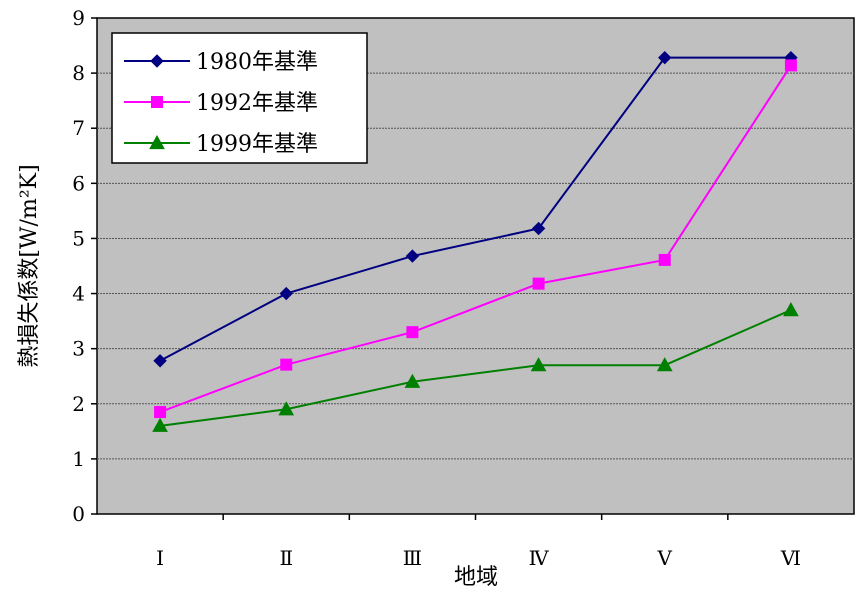  What do you see at coordinates (478, 558) in the screenshot?
I see `x-tick-labels: Ⅰ Ⅱ Ⅲ Ⅳ Ⅴ Ⅵ` at bounding box center [478, 558].